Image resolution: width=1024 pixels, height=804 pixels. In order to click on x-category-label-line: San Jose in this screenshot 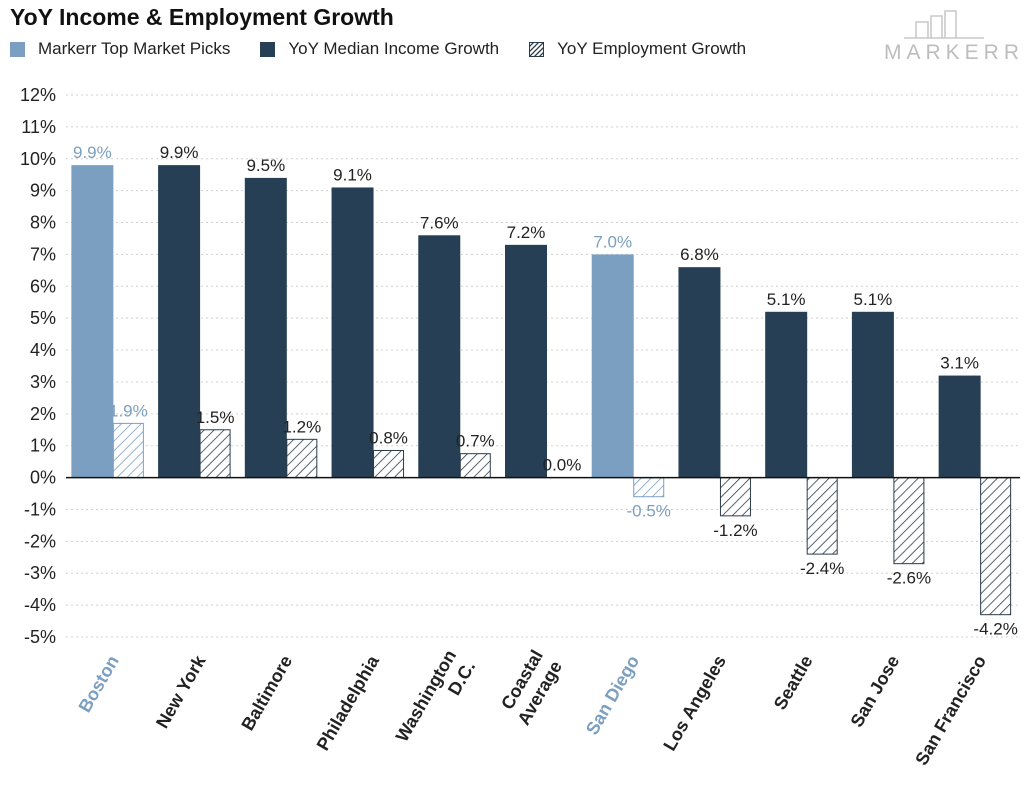, I will do `click(875, 691)`.